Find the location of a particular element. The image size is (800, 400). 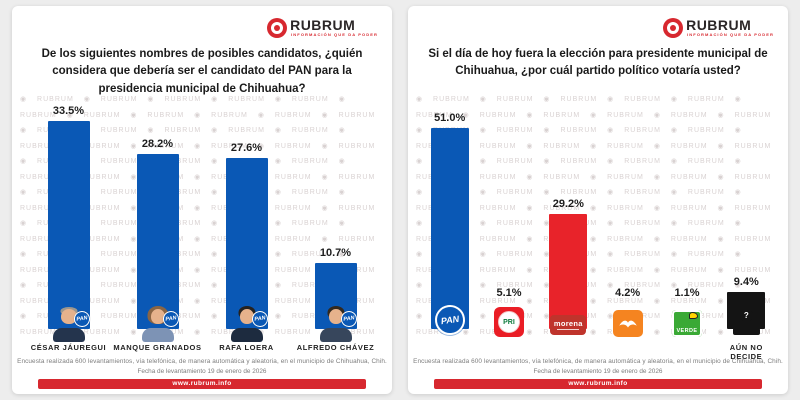

verde-logo-icon: VERDE is located at coordinates (686, 323).